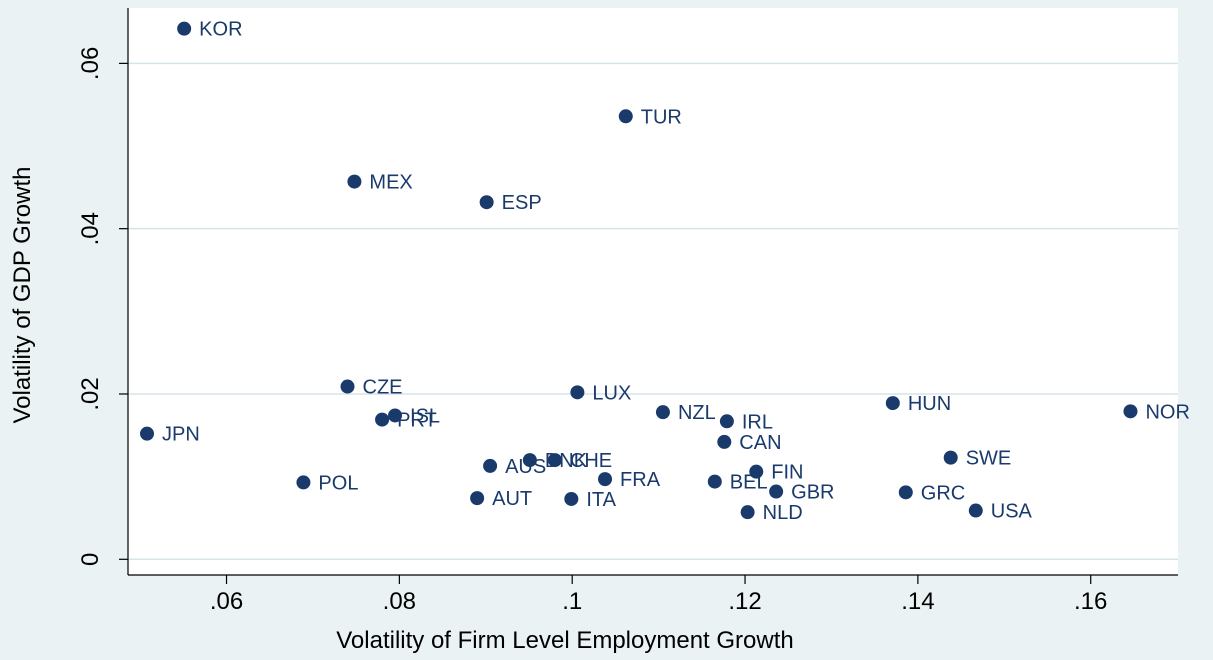  What do you see at coordinates (697, 413) in the screenshot?
I see `point-label: NZL` at bounding box center [697, 413].